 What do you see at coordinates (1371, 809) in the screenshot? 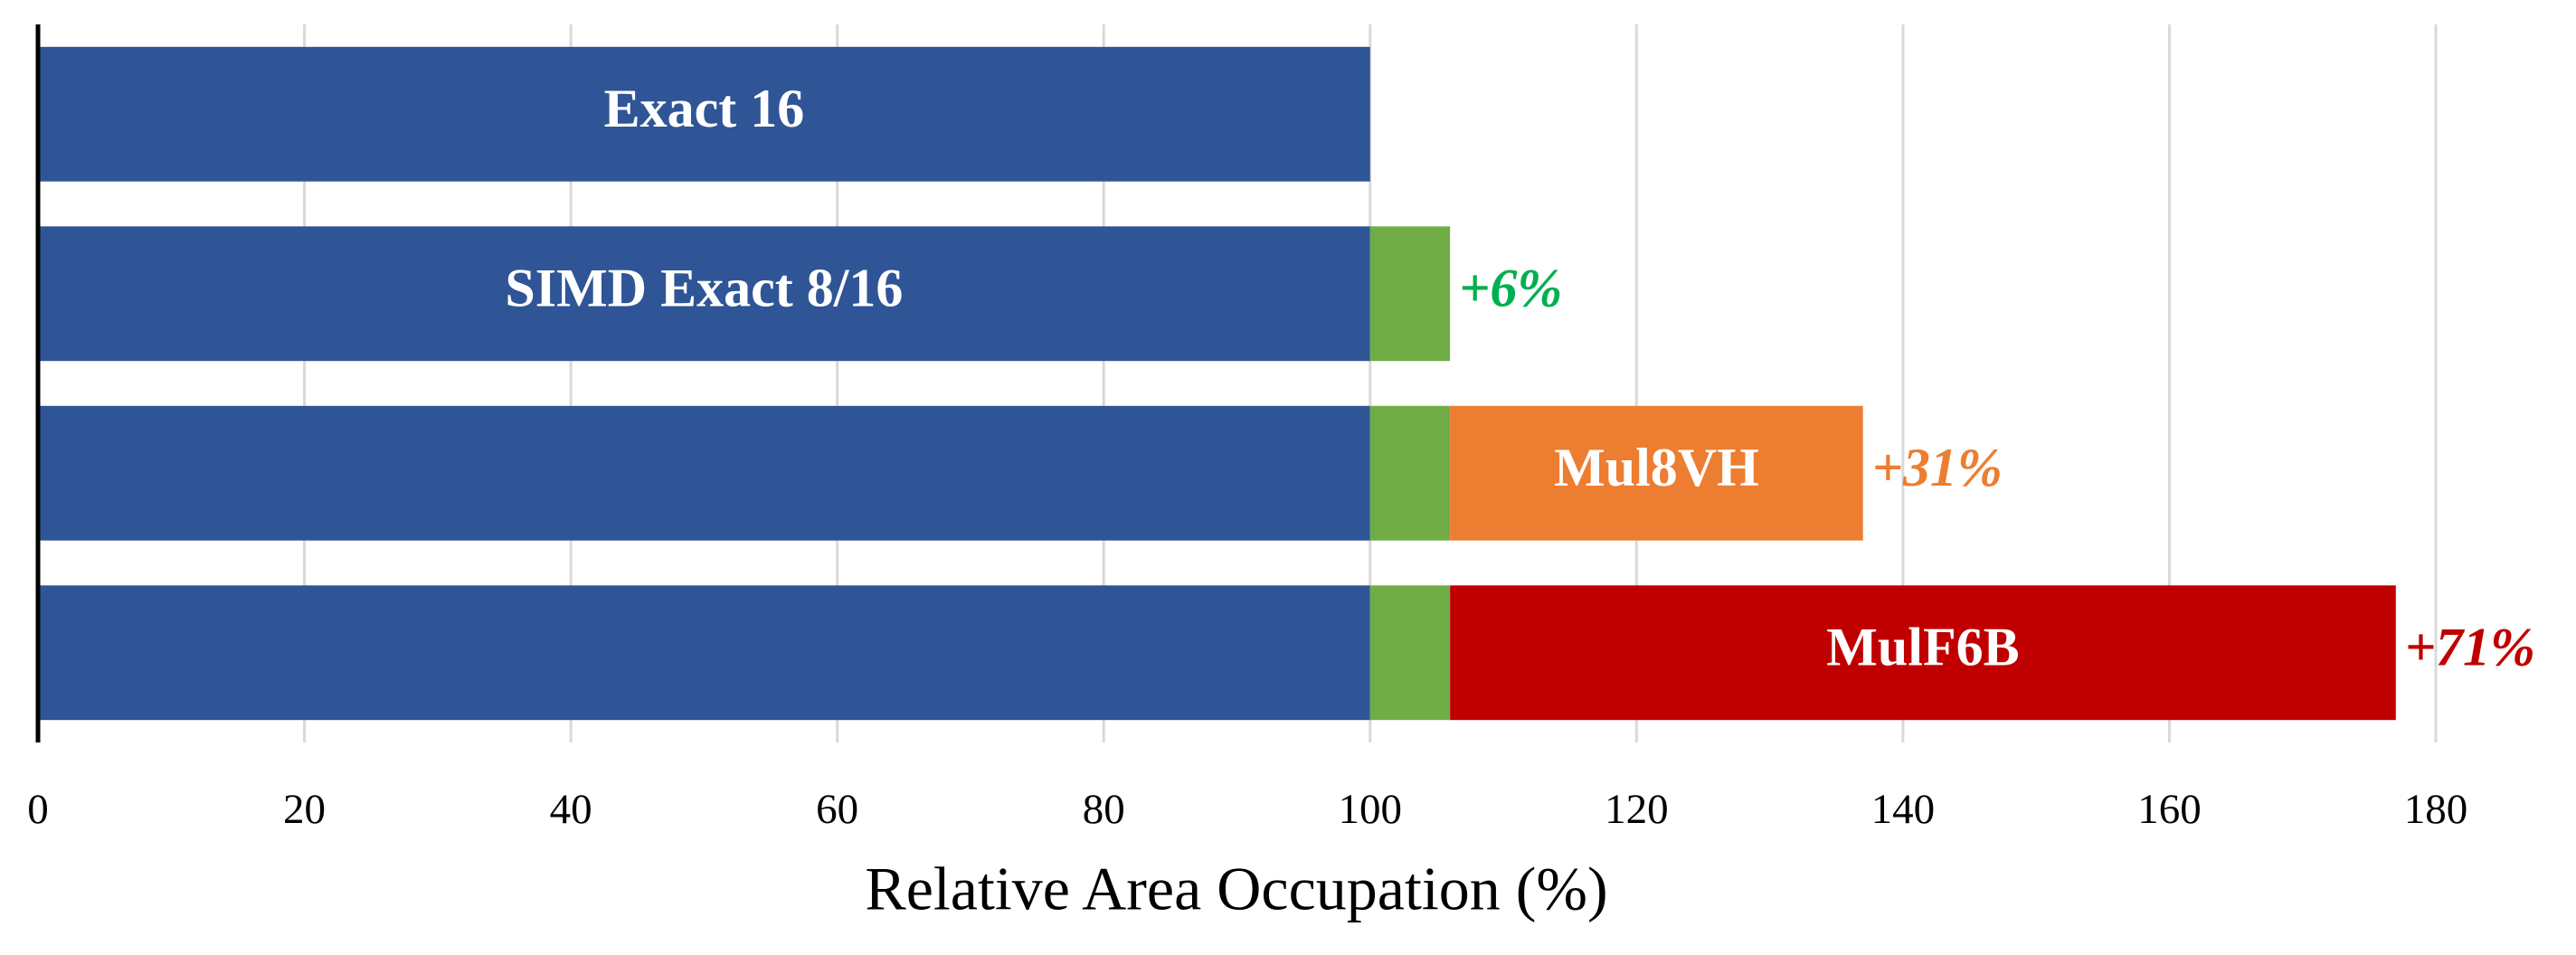
I see `x-tick-label: 100` at bounding box center [1371, 809].